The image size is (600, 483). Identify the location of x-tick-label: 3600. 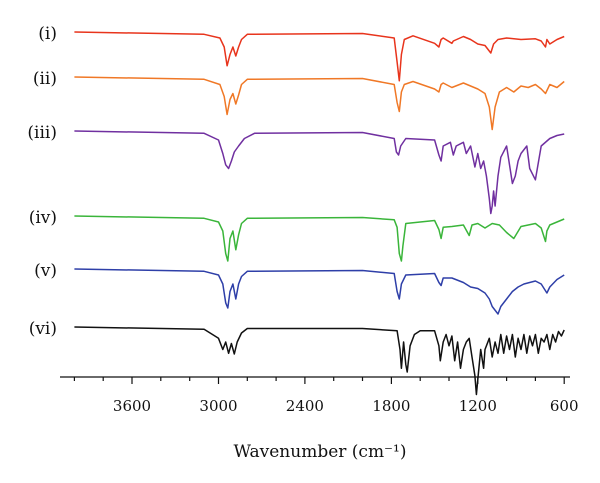
(132, 406).